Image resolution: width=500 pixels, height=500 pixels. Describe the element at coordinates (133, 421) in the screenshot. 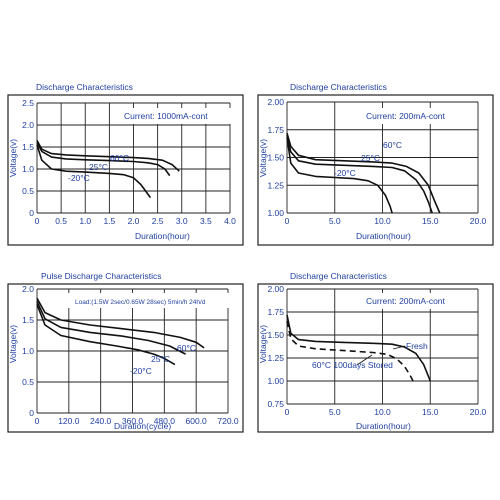

I see `x-tick-label: 360.0` at that location.